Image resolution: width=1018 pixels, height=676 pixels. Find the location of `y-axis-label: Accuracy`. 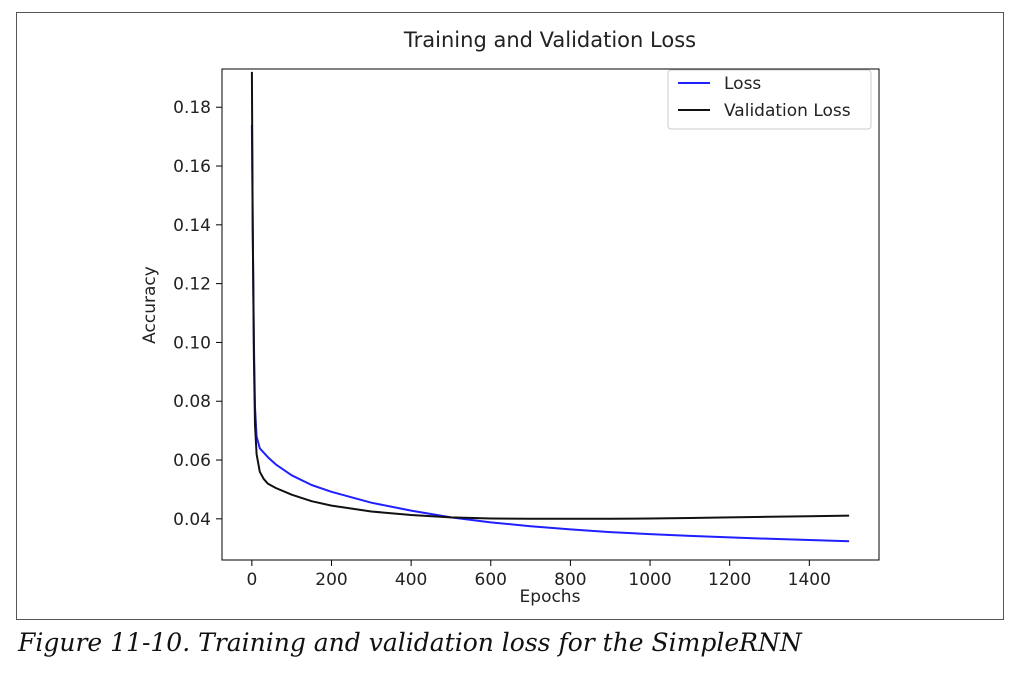

y-axis-label: Accuracy is located at coordinates (150, 305).